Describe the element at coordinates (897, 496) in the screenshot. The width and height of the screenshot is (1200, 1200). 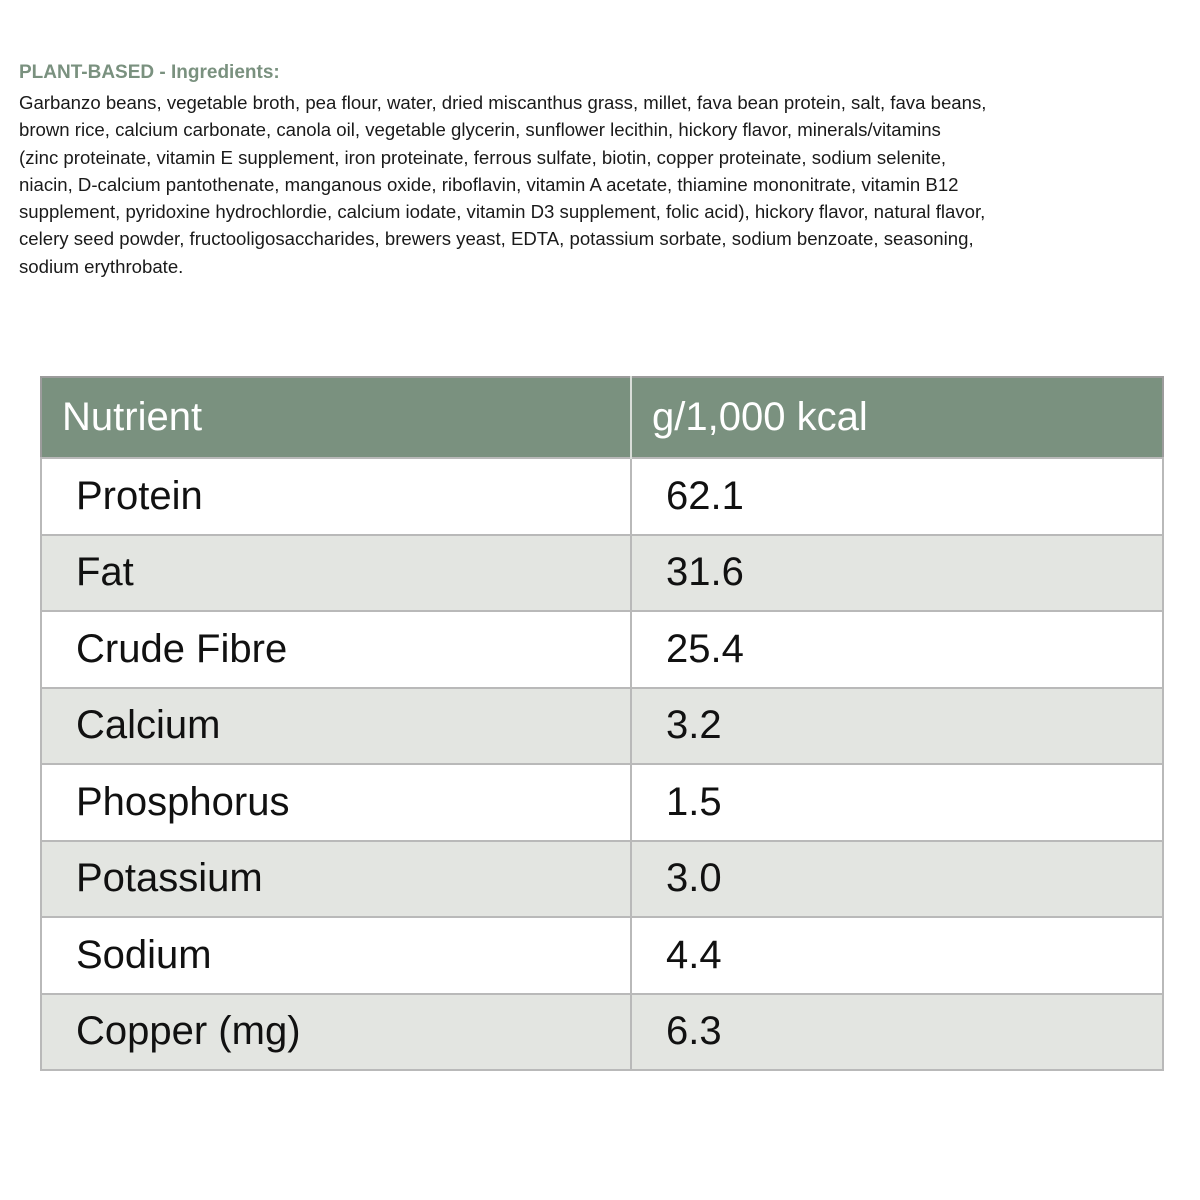
I see `nutrient-value: 62.1` at that location.